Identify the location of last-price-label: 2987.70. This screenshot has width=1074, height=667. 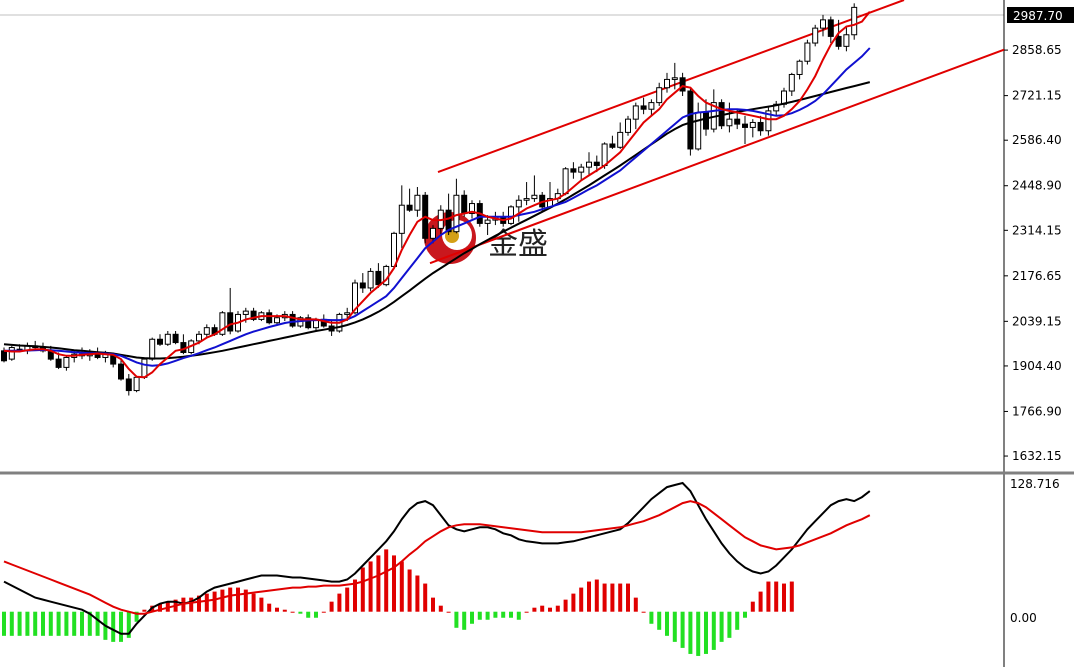
(1038, 16).